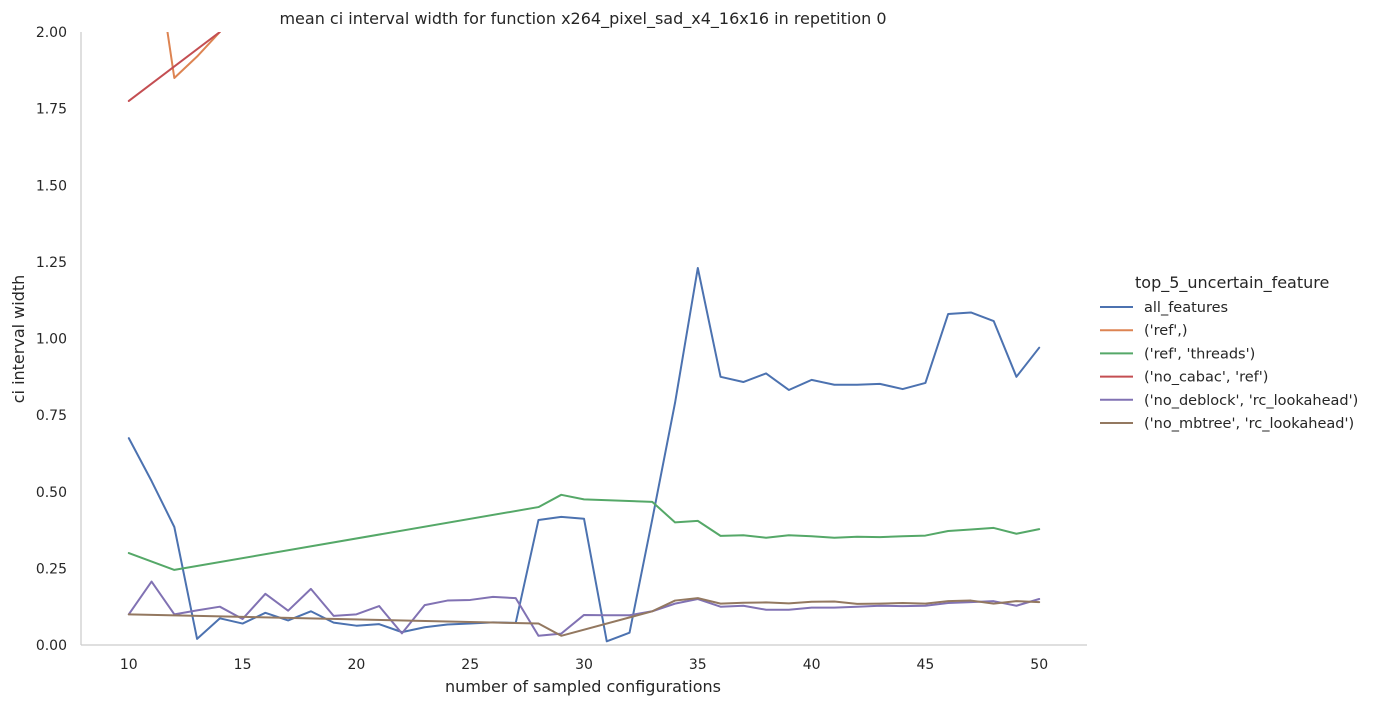 Image resolution: width=1383 pixels, height=706 pixels. What do you see at coordinates (584, 665) in the screenshot?
I see `x-tick-label: 30` at bounding box center [584, 665].